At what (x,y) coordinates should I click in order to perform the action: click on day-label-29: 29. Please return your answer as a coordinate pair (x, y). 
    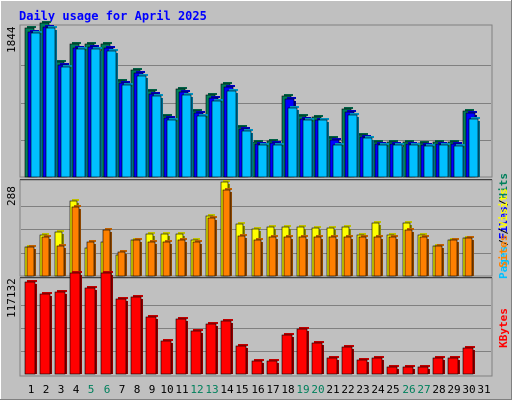
    Looking at the image, I should click on (453, 389).